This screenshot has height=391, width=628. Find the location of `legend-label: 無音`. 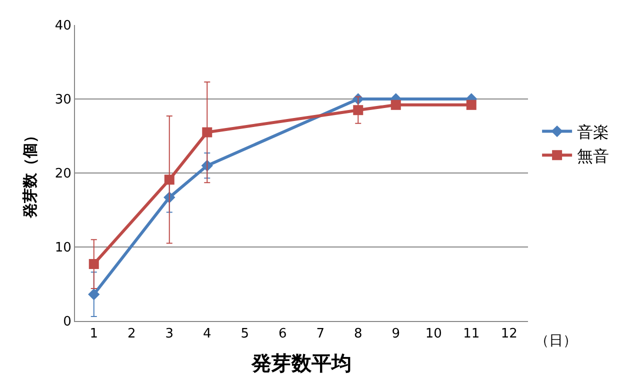

legend-label: 無音 is located at coordinates (593, 156).